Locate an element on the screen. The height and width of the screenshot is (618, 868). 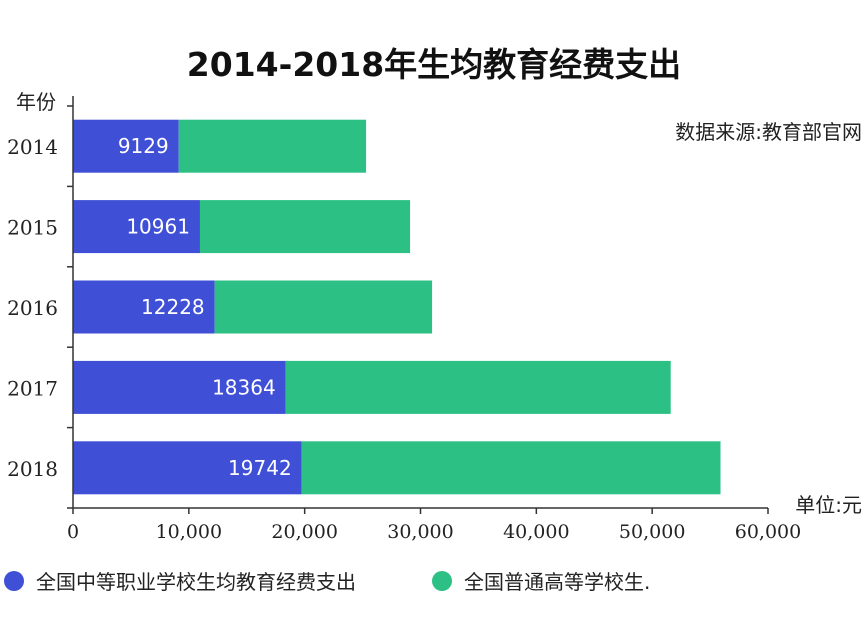
bar-university-2017 is located at coordinates (478, 387).